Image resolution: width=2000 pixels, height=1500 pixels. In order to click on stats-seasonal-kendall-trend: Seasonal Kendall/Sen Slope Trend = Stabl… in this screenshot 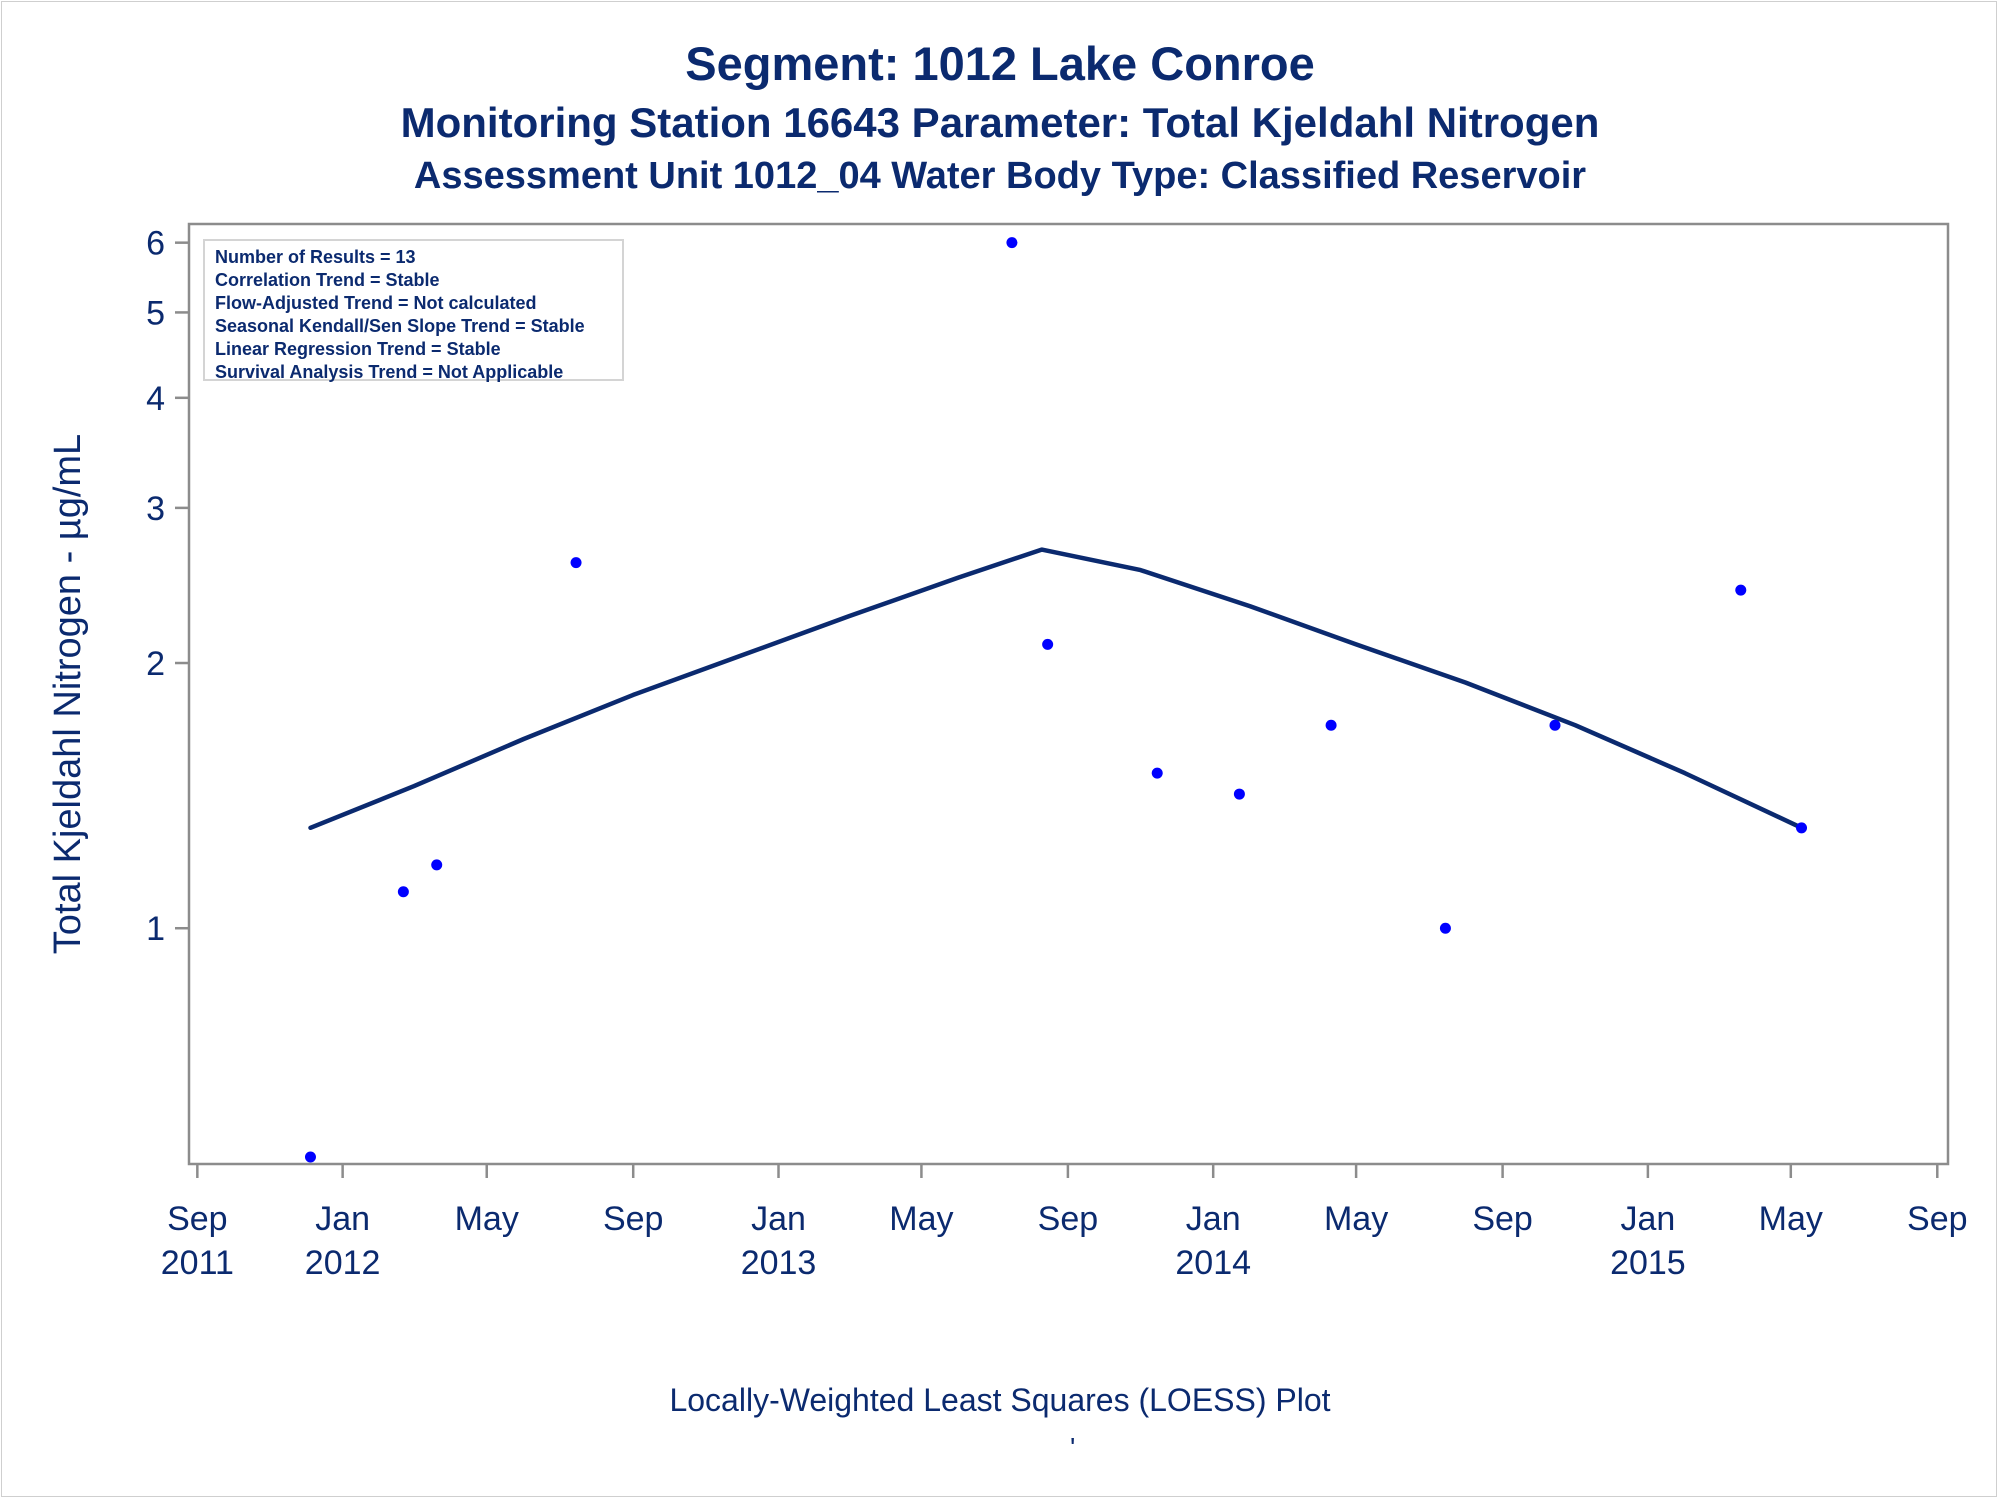, I will do `click(400, 326)`.